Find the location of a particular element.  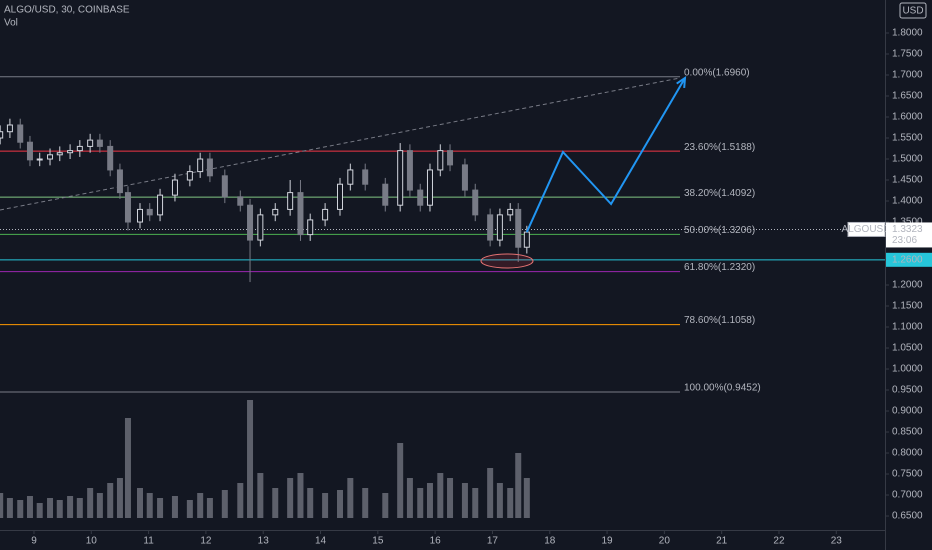

y-tick-label: 1.6000 is located at coordinates (907, 117).